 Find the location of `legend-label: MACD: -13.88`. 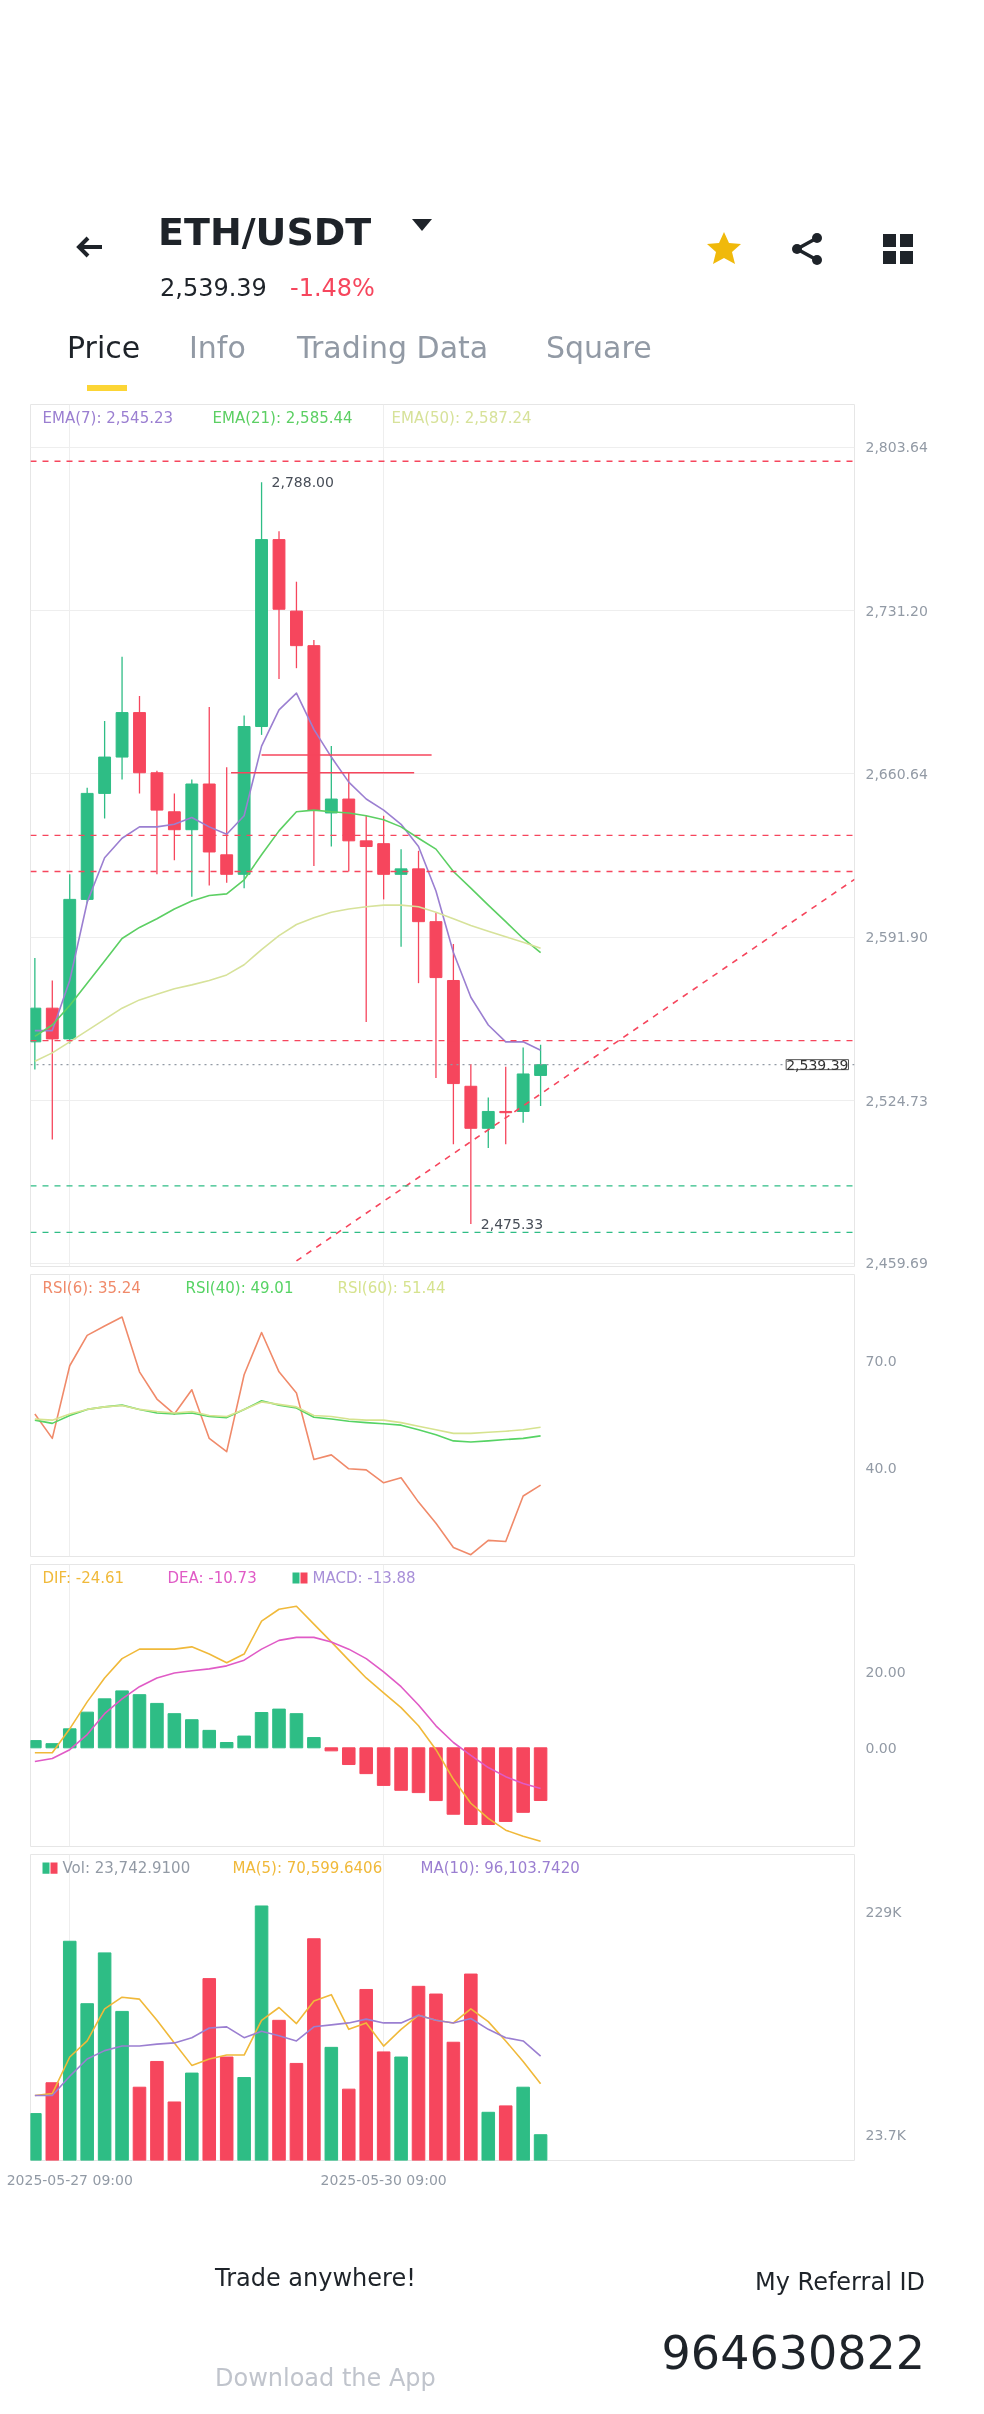

legend-label: MACD: -13.88 is located at coordinates (364, 1577).